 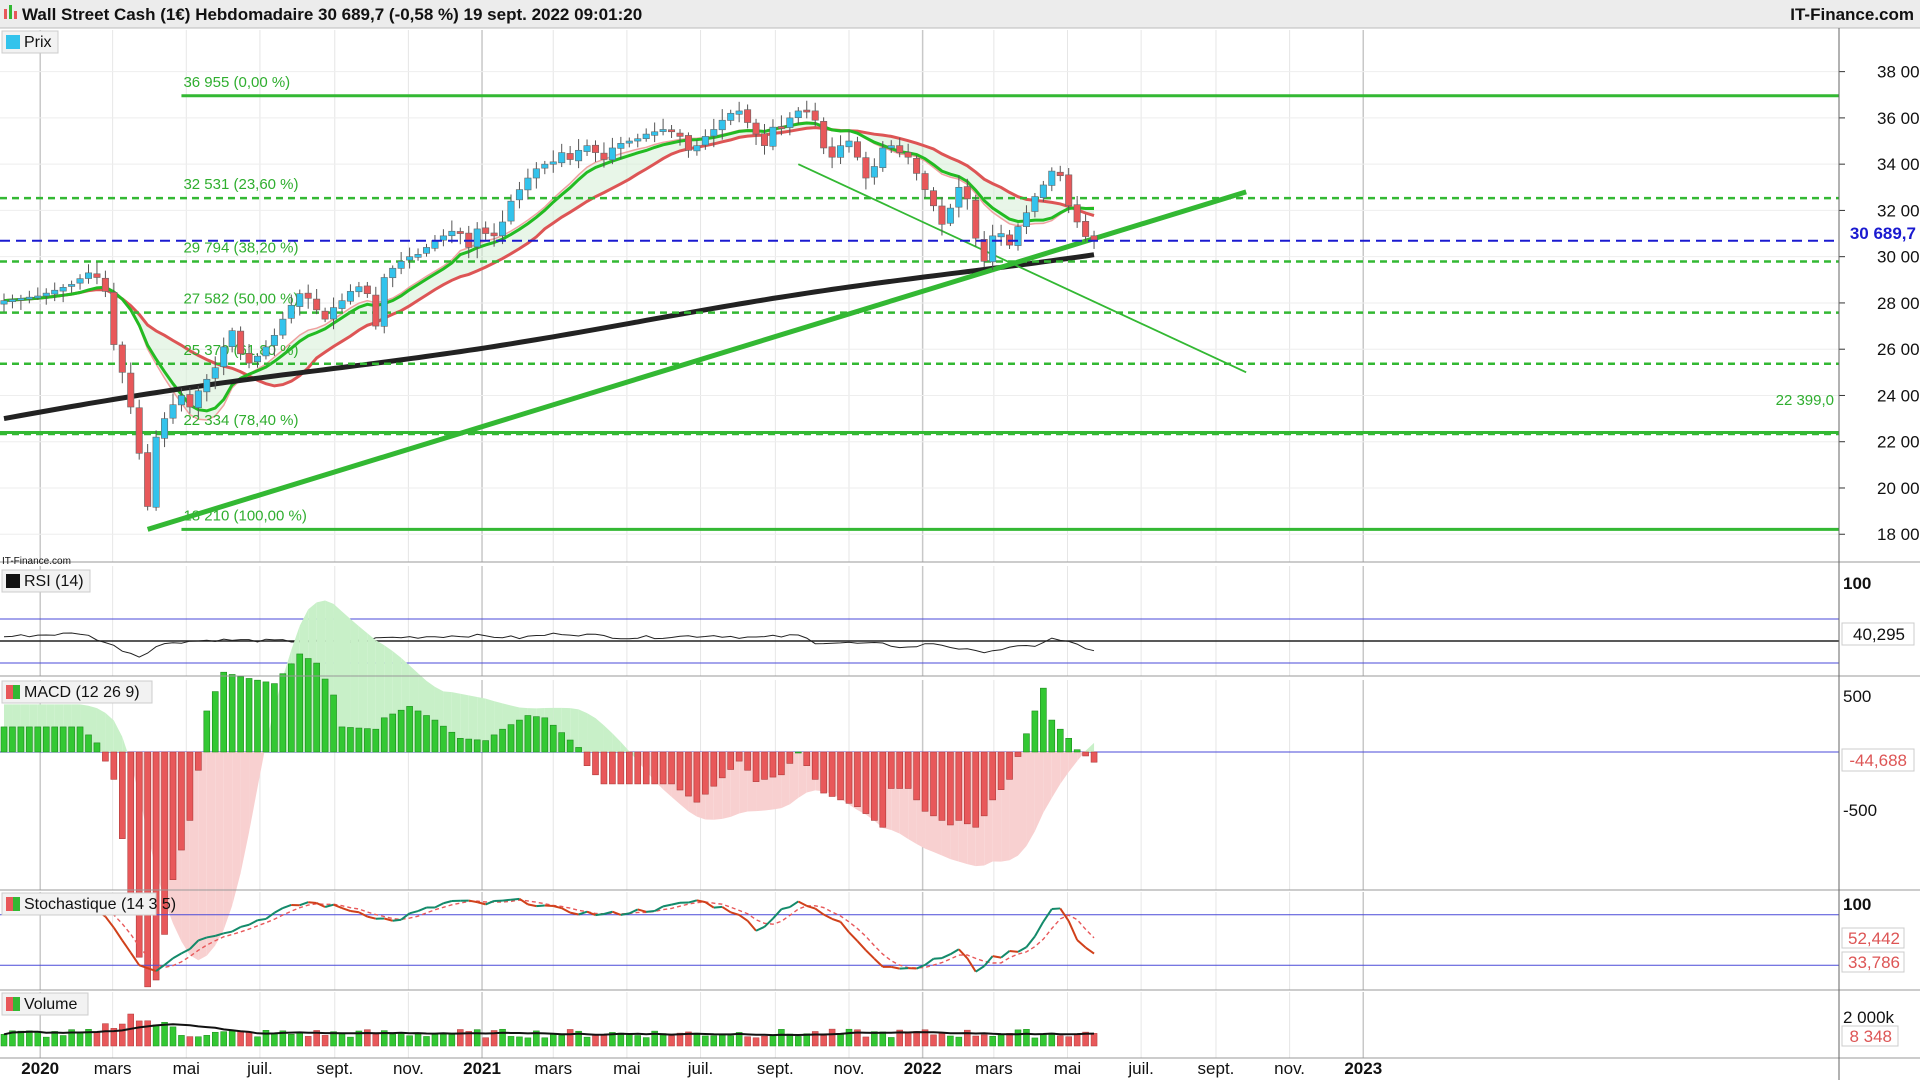 I want to click on brand-label: IT-Finance.com, so click(x=1852, y=14).